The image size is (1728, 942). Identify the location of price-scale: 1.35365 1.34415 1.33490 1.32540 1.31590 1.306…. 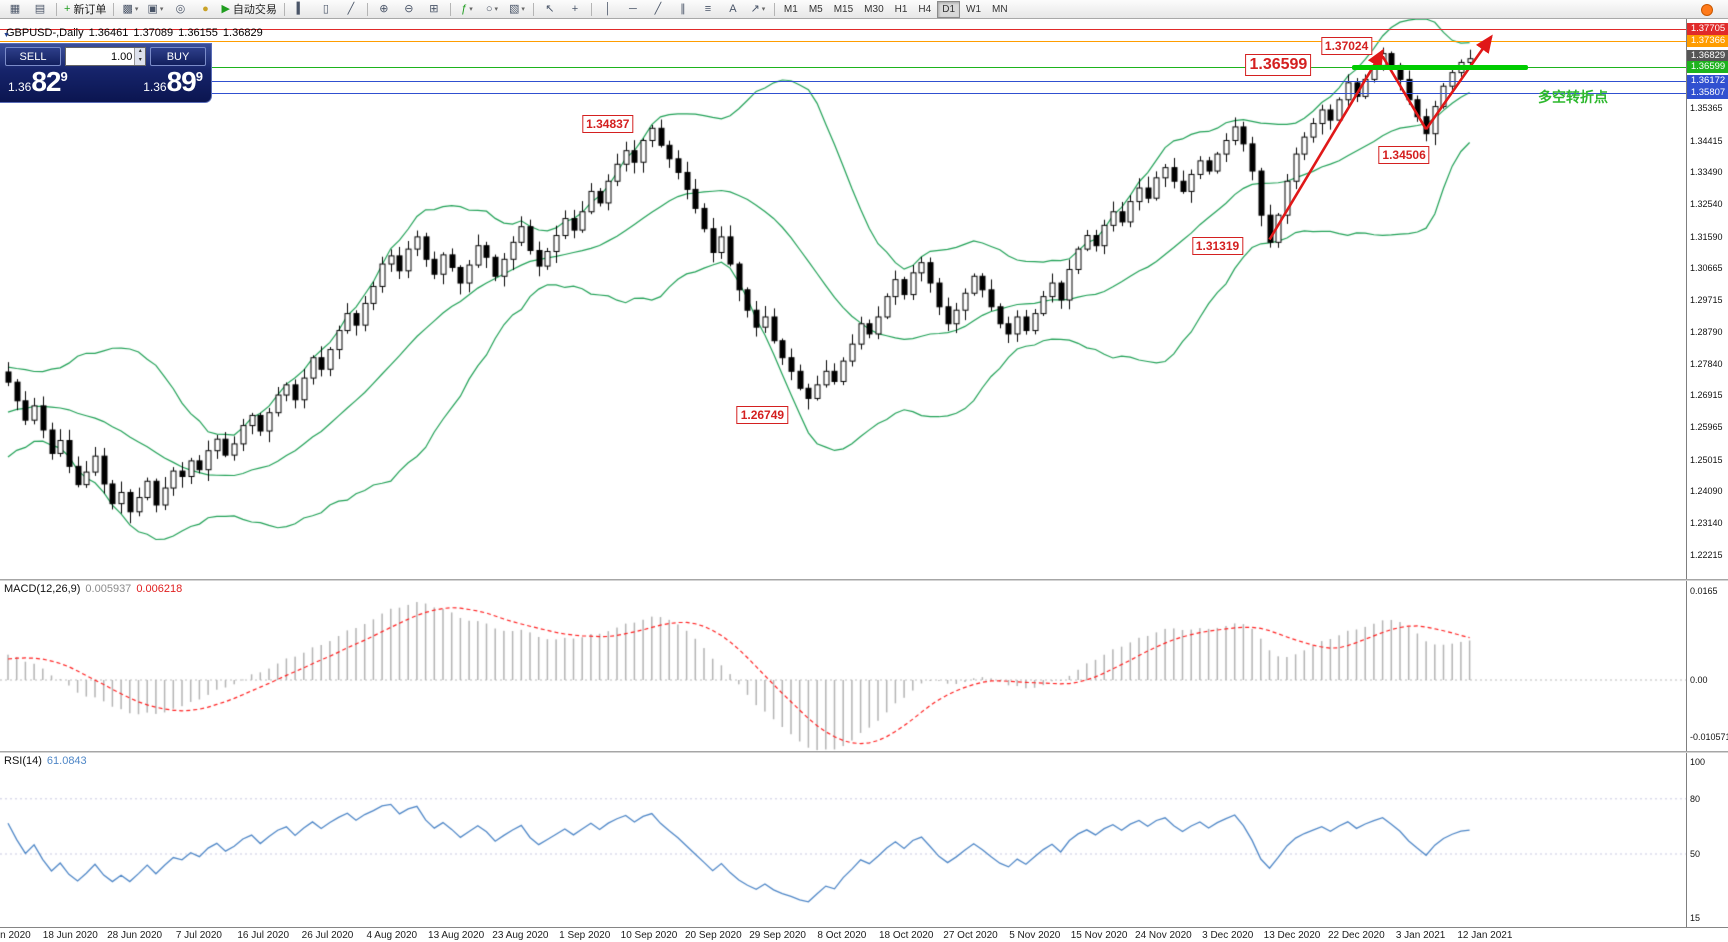
(1707, 473).